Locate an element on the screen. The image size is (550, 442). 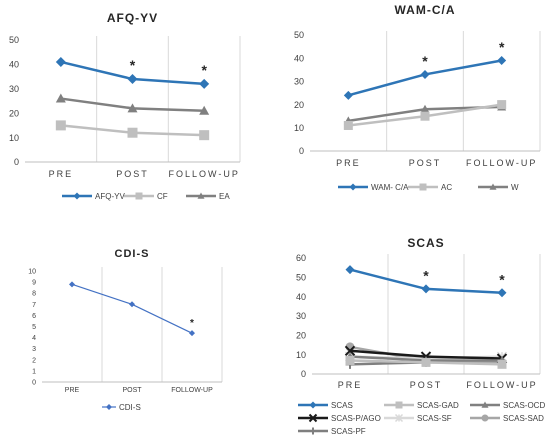
legend-item-scas-p-ago: SCAS-P/AGO is located at coordinates (339, 418).